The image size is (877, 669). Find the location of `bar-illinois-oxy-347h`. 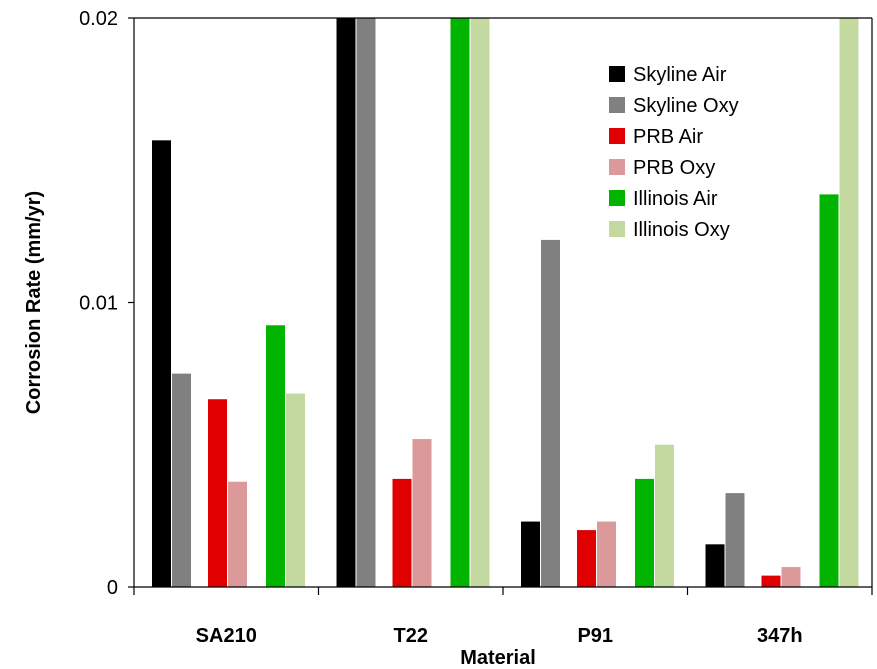

bar-illinois-oxy-347h is located at coordinates (849, 302).